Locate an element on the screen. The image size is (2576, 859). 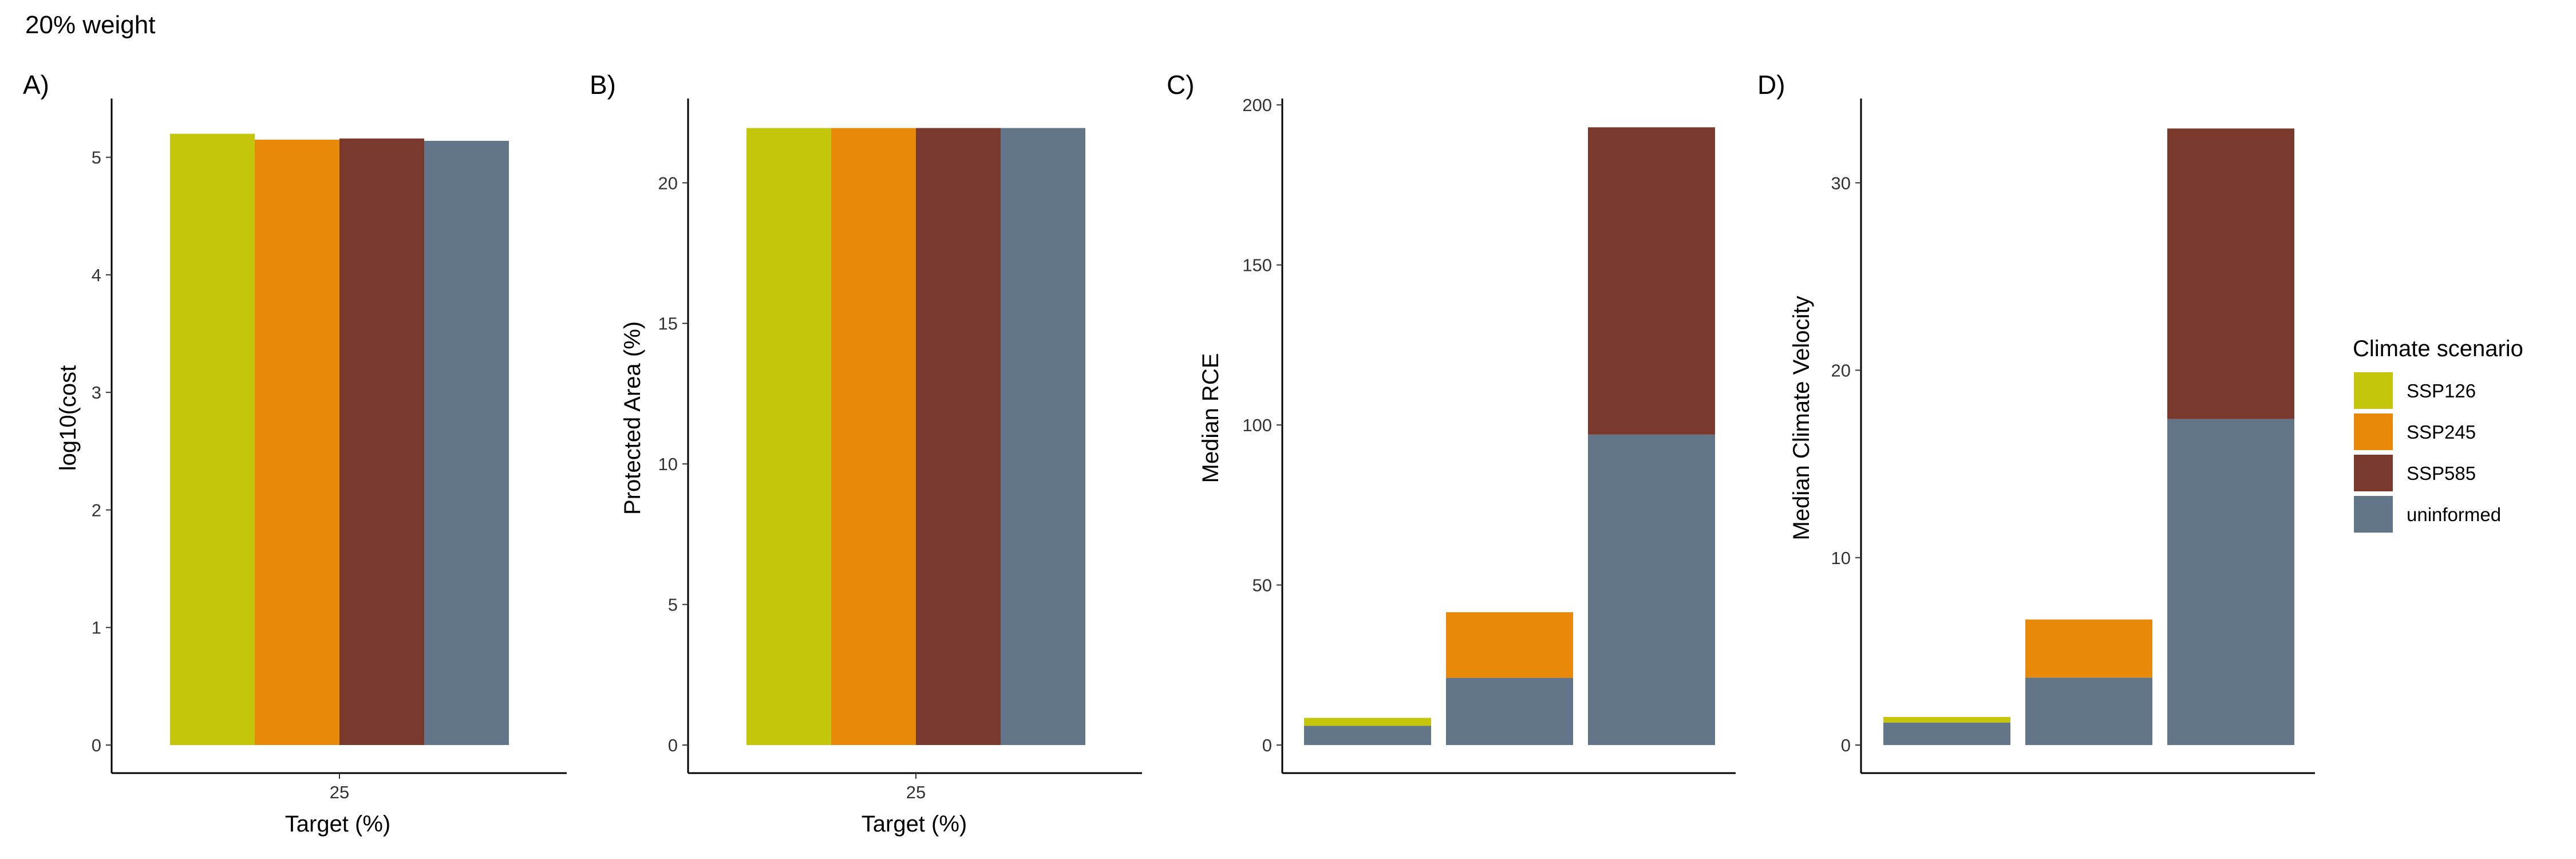
panel-c-bar-3-ssp585 is located at coordinates (1651, 281).